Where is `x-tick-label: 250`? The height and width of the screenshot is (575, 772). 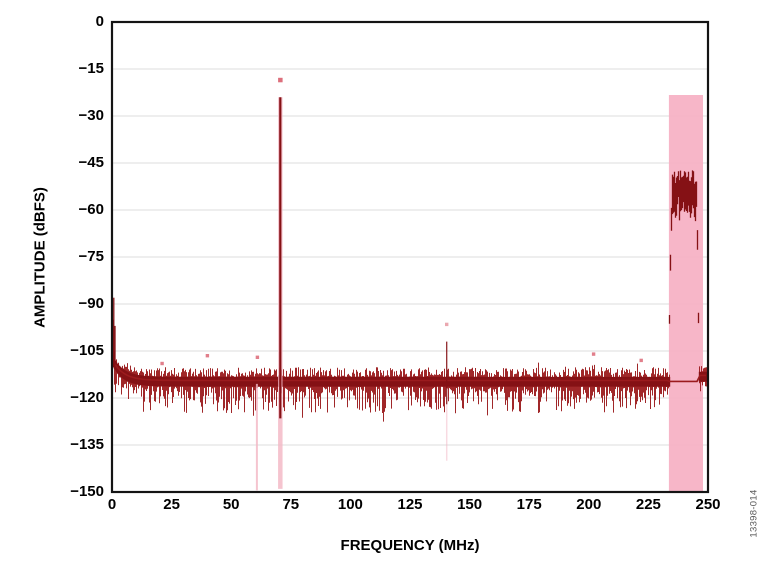 x-tick-label: 250 is located at coordinates (708, 504).